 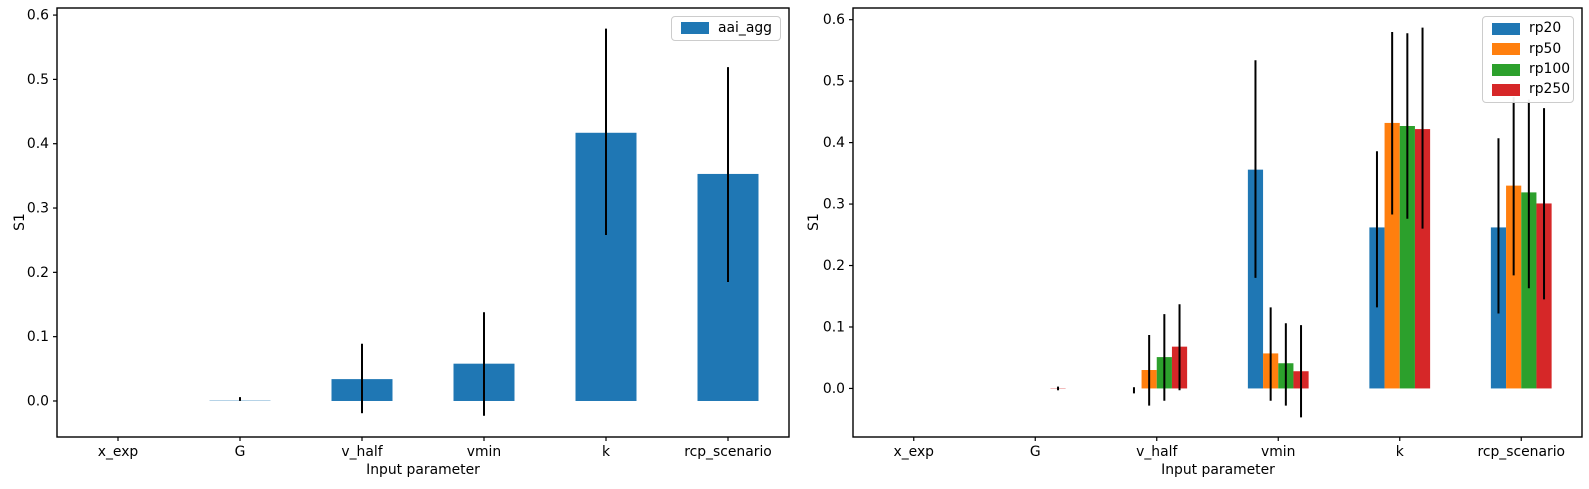 What do you see at coordinates (1422, 259) in the screenshot?
I see `bar-rp250-k` at bounding box center [1422, 259].